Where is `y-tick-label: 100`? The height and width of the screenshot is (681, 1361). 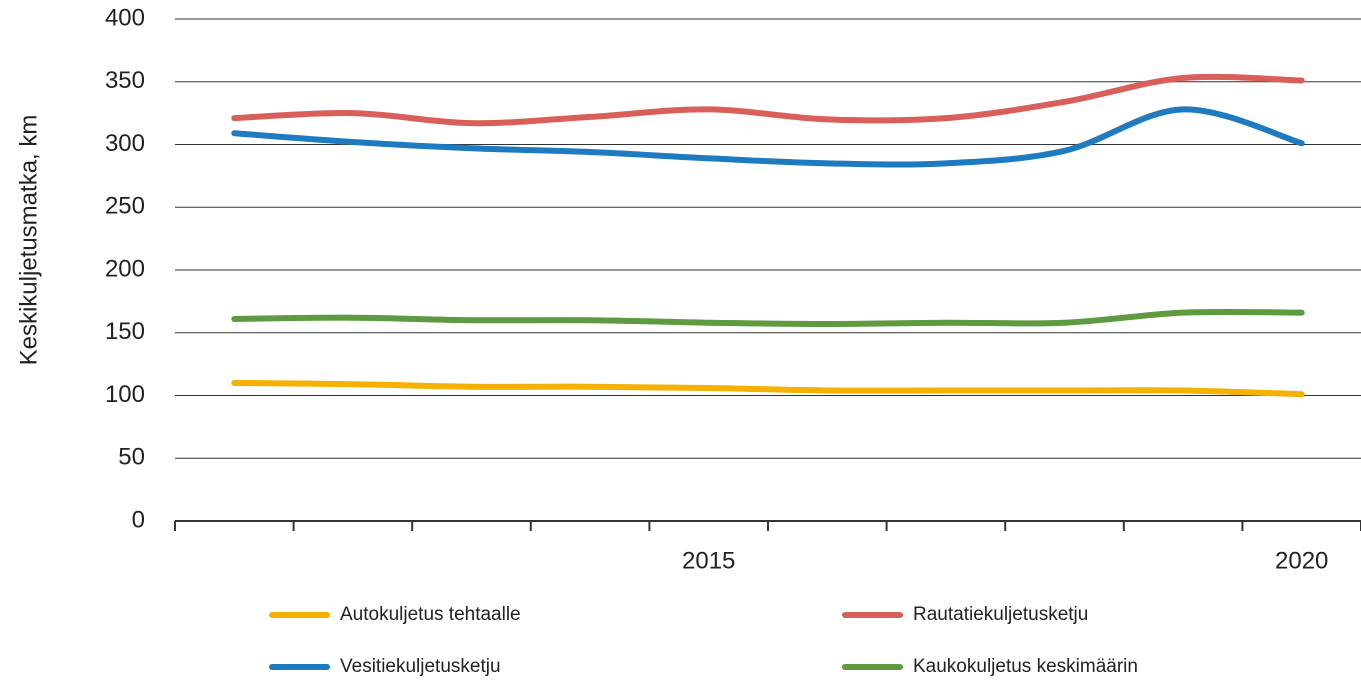 y-tick-label: 100 is located at coordinates (125, 394).